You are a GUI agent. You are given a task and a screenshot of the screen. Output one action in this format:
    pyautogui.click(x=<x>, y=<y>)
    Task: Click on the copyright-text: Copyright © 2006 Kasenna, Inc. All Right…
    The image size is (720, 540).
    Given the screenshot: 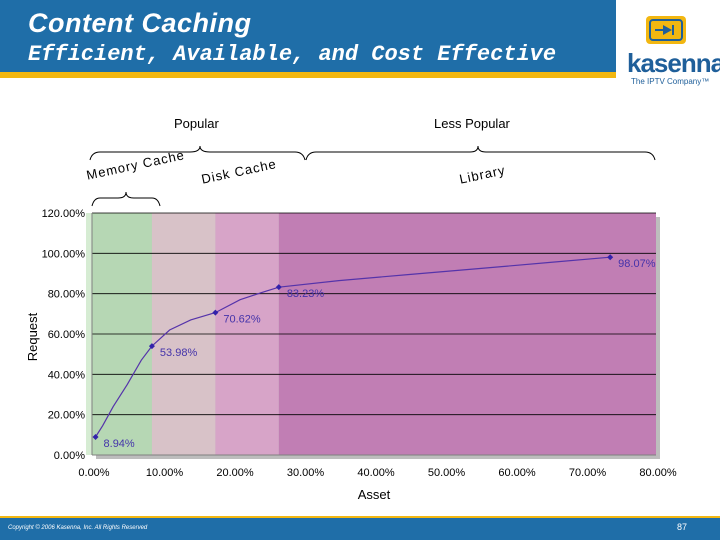 What is the action you would take?
    pyautogui.click(x=78, y=528)
    